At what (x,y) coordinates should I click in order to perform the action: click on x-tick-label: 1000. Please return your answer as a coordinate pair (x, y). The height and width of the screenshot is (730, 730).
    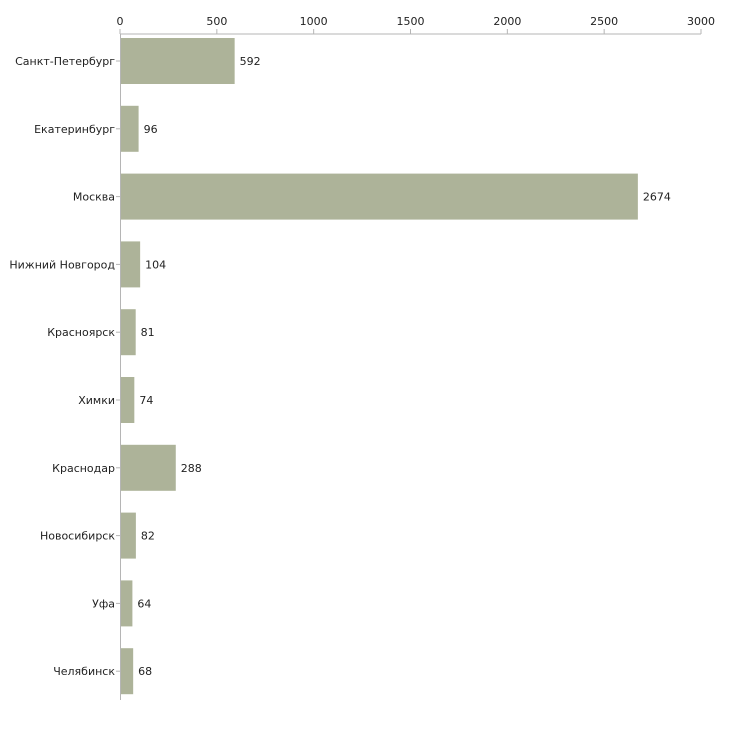
    Looking at the image, I should click on (314, 21).